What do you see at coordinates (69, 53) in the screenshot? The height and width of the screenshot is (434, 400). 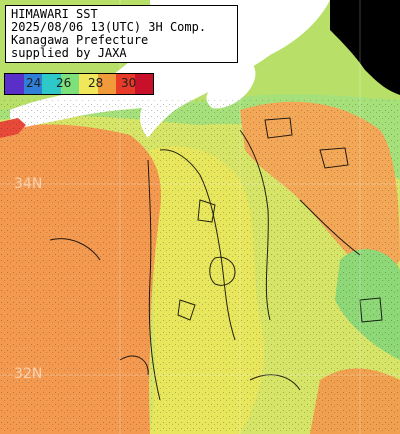 I see `info-line-source: supplied by JAXA` at bounding box center [69, 53].